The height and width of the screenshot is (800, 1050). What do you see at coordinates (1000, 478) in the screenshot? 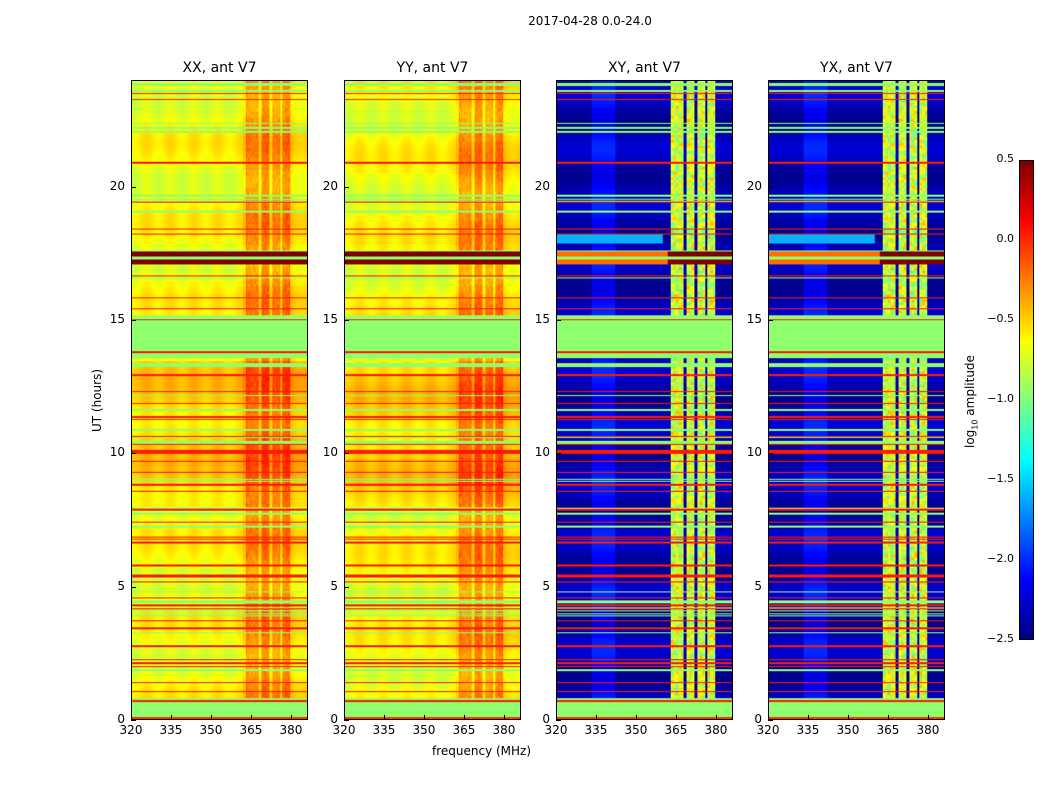
I see `colorbar-tick-label: −1.5` at bounding box center [1000, 478].